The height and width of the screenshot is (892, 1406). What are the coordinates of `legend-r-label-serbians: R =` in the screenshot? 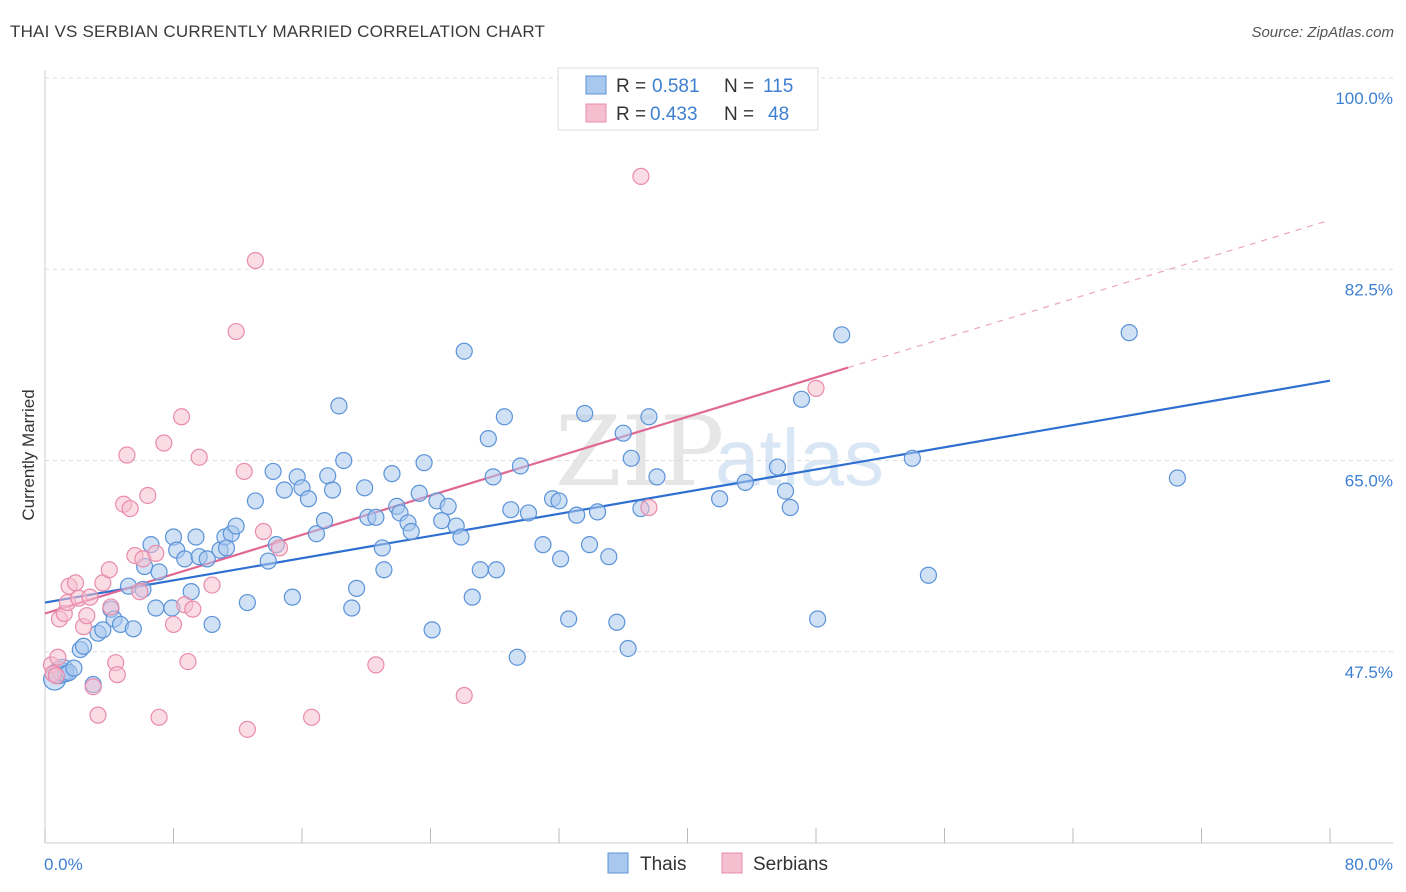 It's located at (631, 114).